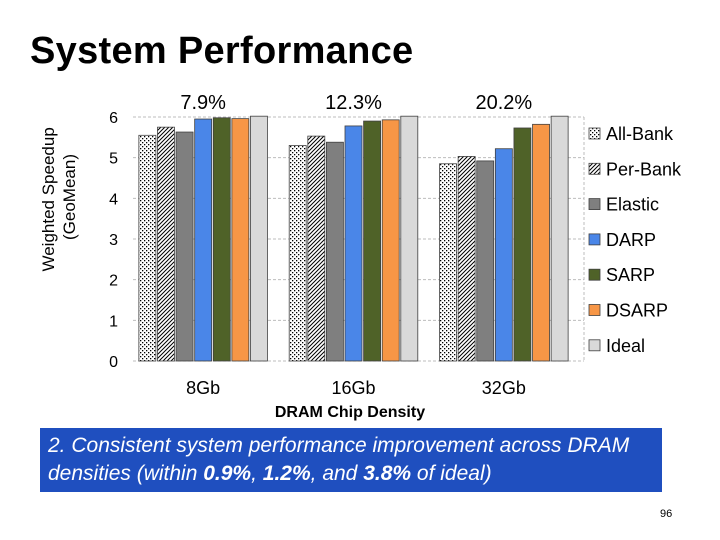 Image resolution: width=720 pixels, height=540 pixels. I want to click on conclusion-value-32gb: 3.8%, so click(387, 473).